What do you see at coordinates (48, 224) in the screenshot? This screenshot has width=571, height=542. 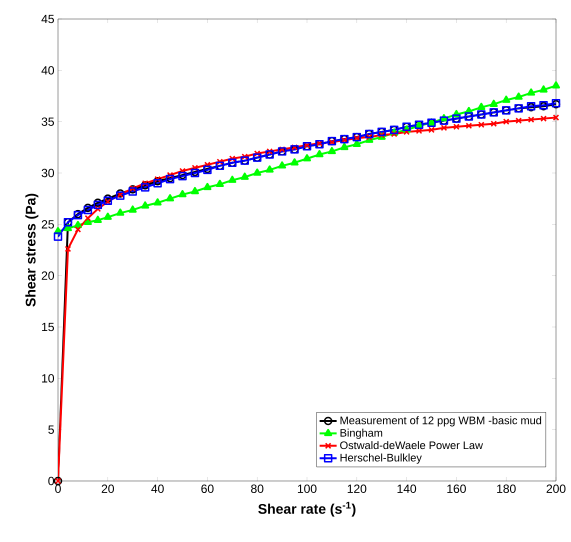 I see `y-tick-label: 25` at bounding box center [48, 224].